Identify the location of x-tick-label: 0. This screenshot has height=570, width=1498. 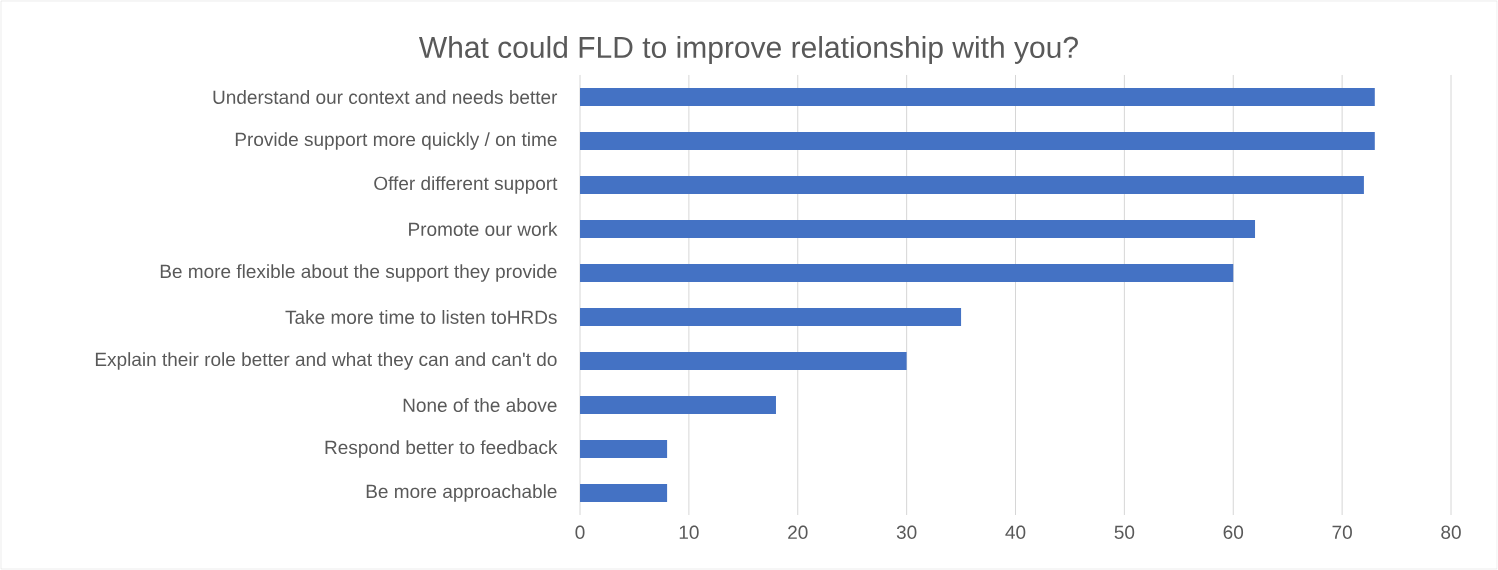
(580, 532).